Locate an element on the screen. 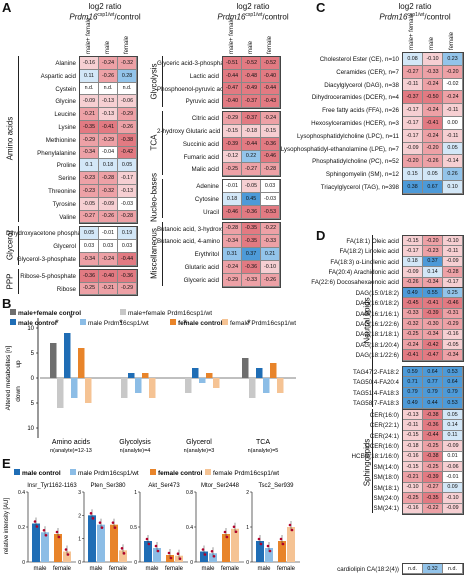 This screenshot has height=578, width=474. panel-d-cell: 0.01 is located at coordinates (453, 456).